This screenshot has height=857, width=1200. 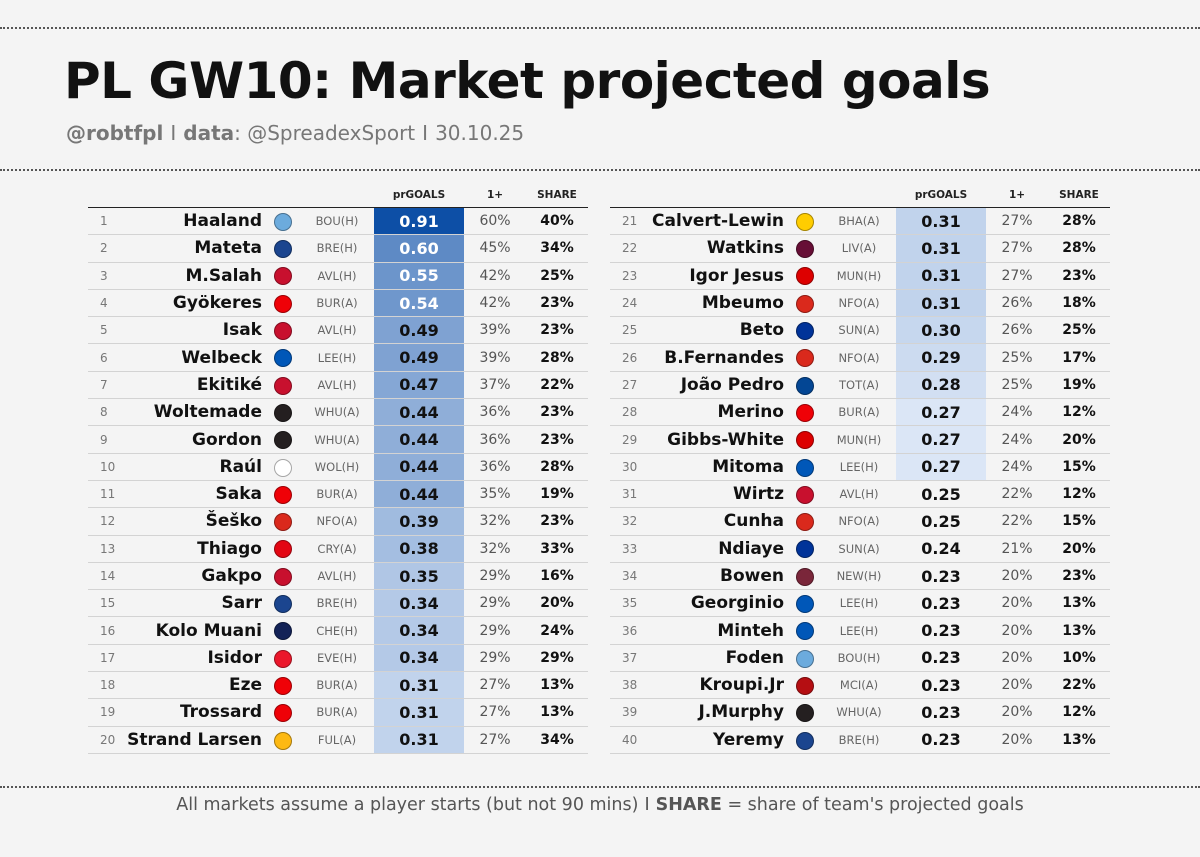 I want to click on player-name: Mbeumo, so click(x=717, y=303).